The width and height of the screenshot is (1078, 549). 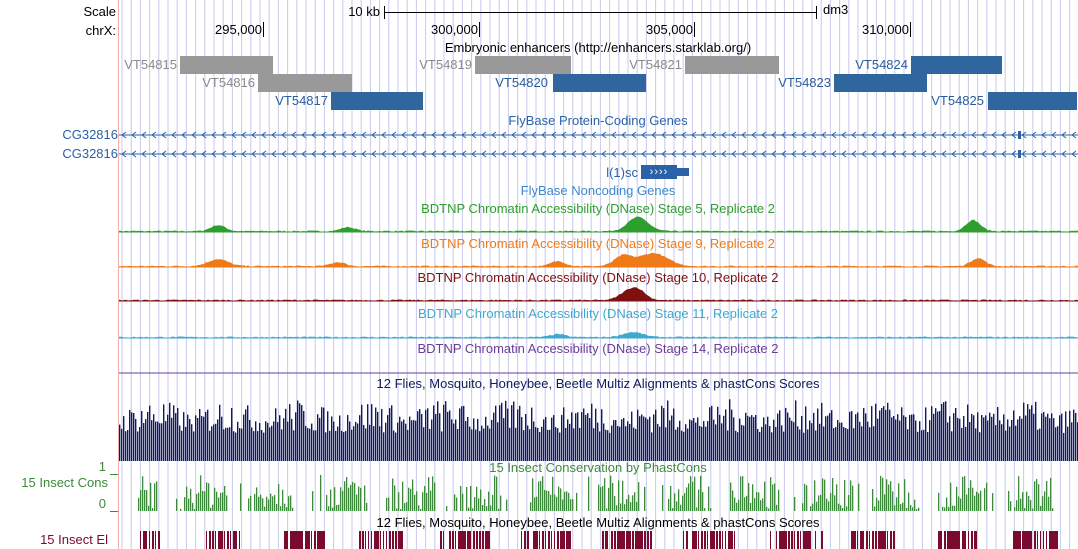 I want to click on multiz-conservation-plot, so click(x=598, y=426).